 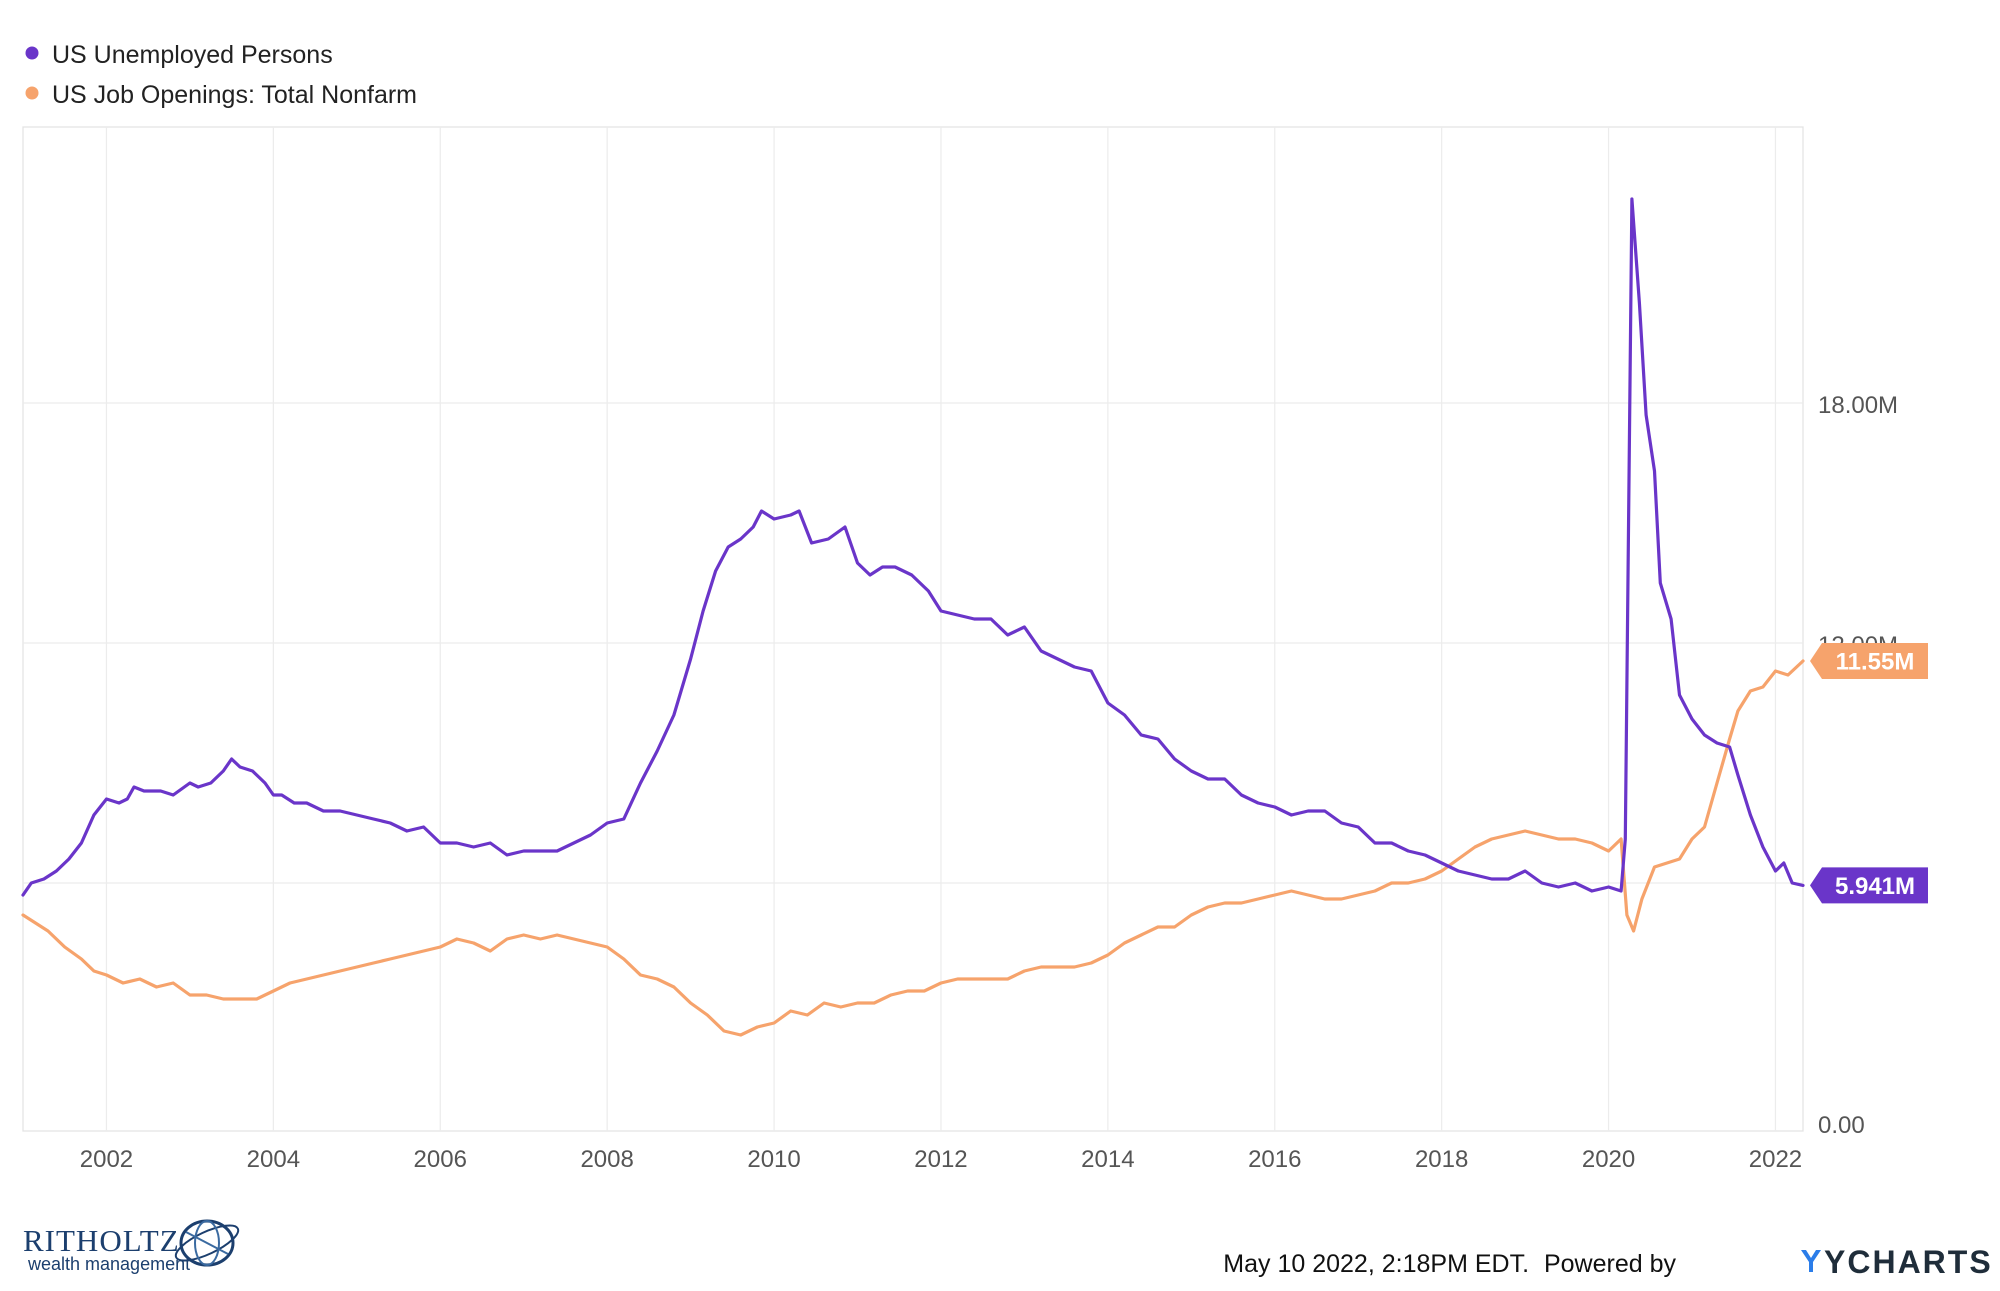 I want to click on legend-item-unemployed: US Unemployed Persons, so click(x=179, y=55).